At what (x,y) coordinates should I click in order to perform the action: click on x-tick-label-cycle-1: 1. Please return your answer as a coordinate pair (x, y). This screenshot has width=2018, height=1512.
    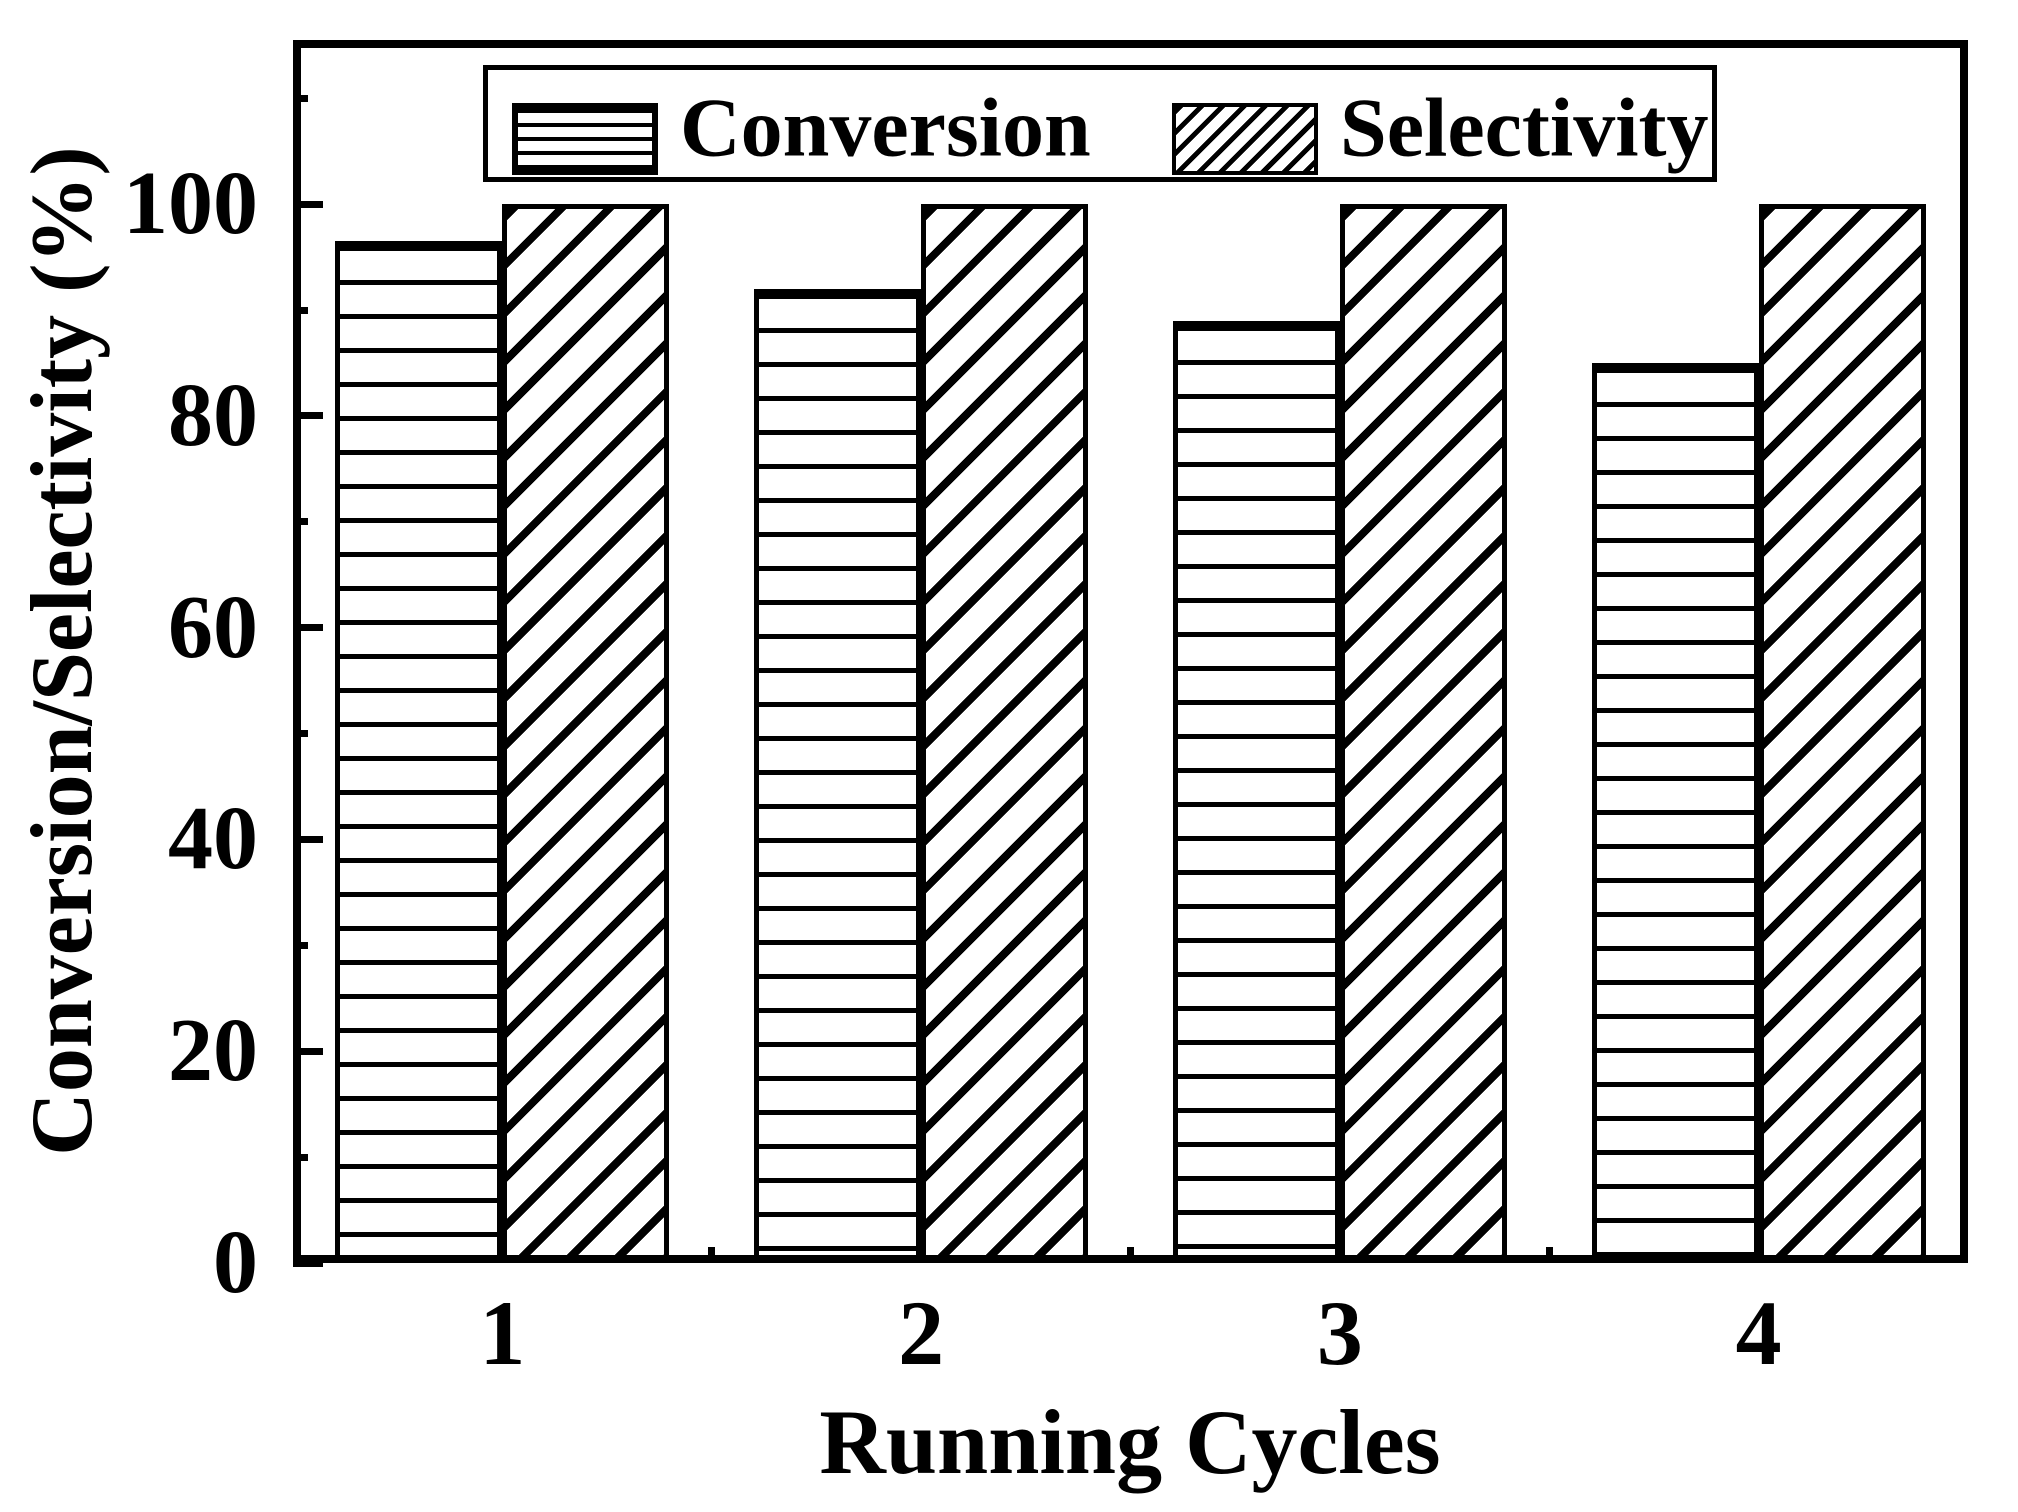
    Looking at the image, I should click on (502, 1333).